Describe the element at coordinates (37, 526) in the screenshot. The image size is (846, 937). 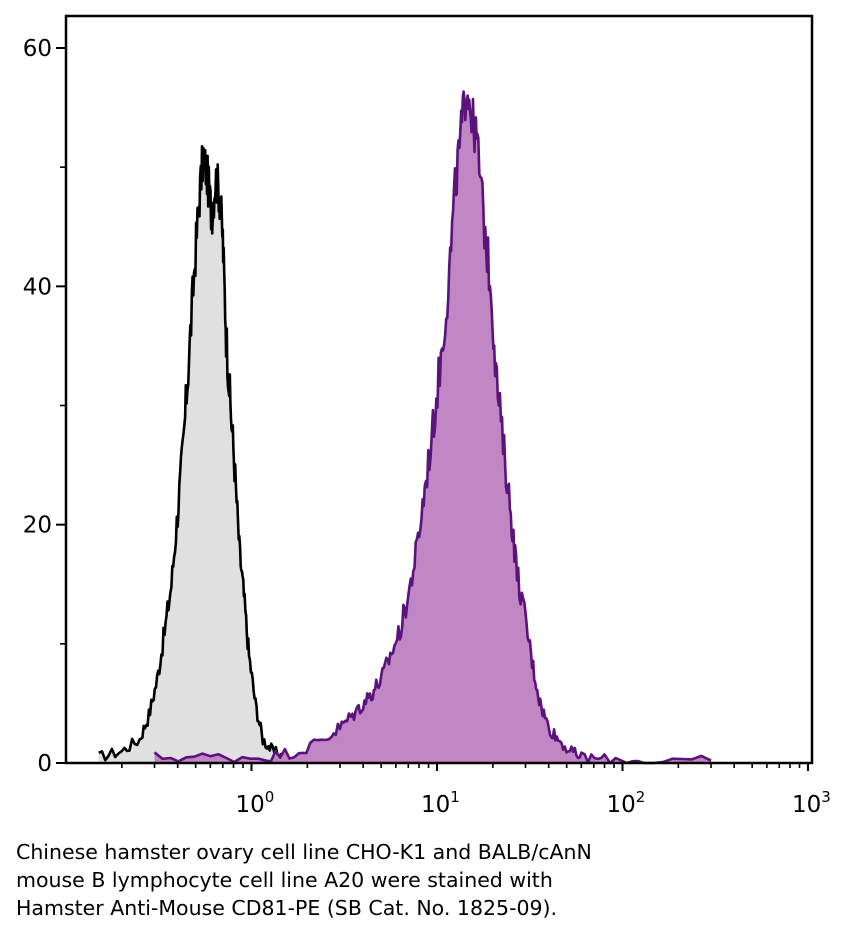
I see `y-tick-label-2: 20` at that location.